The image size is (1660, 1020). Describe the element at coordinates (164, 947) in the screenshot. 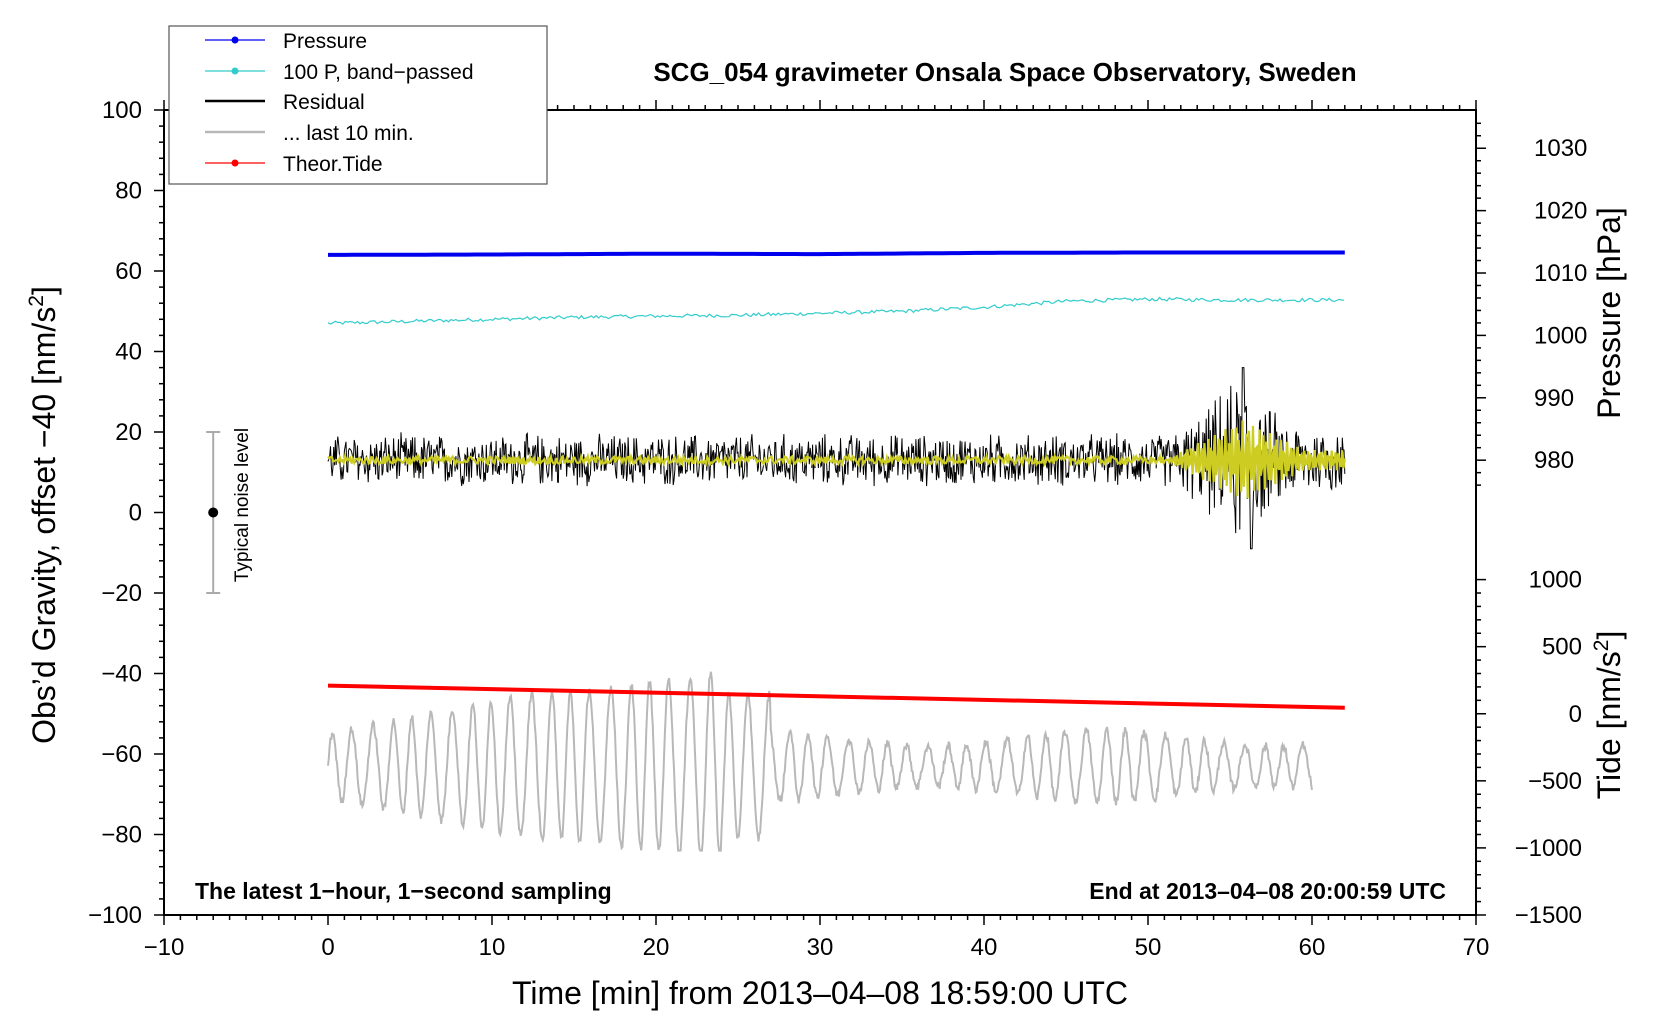

I see `x-tick-label: −10` at that location.